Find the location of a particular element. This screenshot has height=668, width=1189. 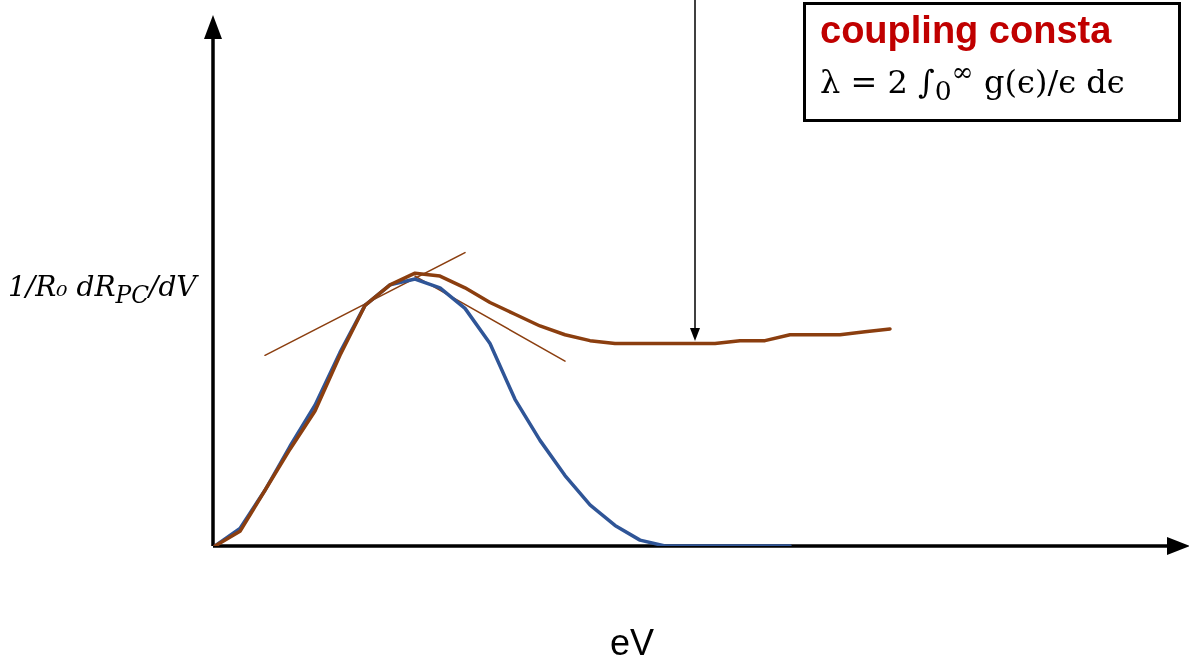

x-axis-title: eV is located at coordinates (632, 643).